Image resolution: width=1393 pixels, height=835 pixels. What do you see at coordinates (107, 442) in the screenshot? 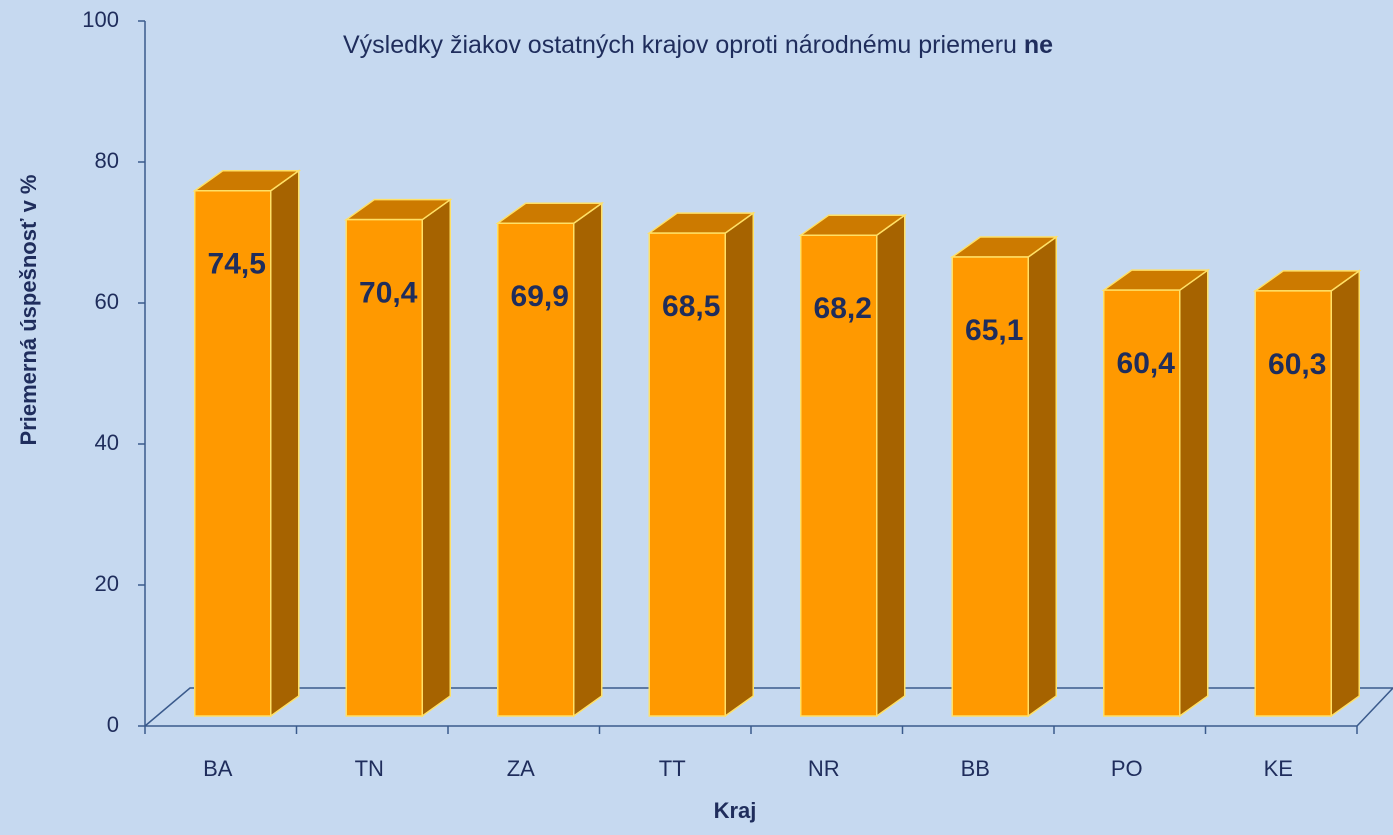
I see `y-tick-label: 40` at bounding box center [107, 442].